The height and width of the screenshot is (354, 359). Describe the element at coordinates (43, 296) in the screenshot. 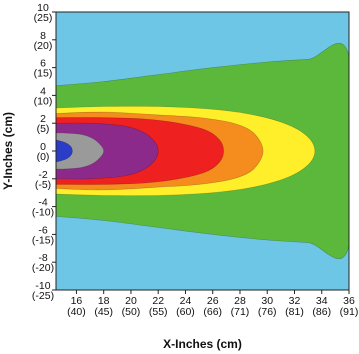

I see `y-tick-label: (-25)` at that location.